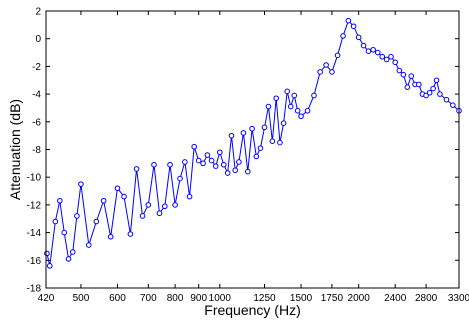 The image size is (469, 320). I want to click on y-tick-label: 2, so click(38, 12).